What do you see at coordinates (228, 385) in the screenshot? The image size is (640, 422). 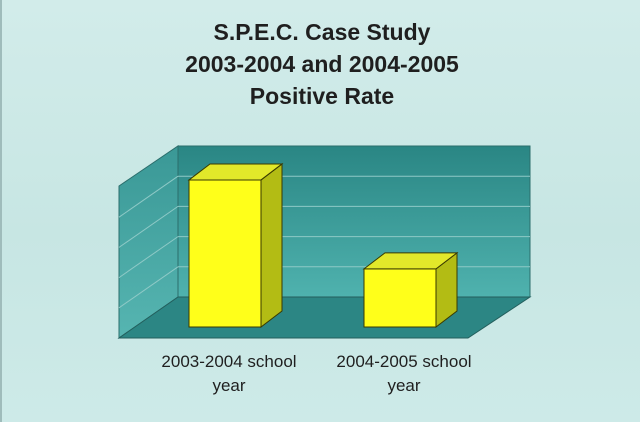 I see `category-label-1-line-2: year` at bounding box center [228, 385].